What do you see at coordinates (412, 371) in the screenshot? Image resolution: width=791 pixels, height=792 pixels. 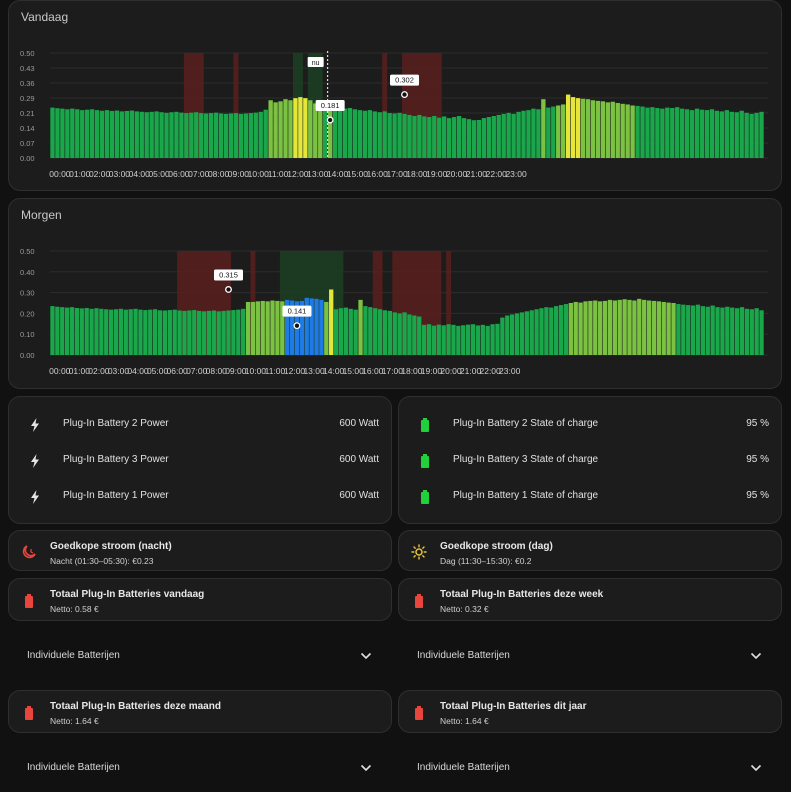 I see `x-tick-label: 18:00` at bounding box center [412, 371].